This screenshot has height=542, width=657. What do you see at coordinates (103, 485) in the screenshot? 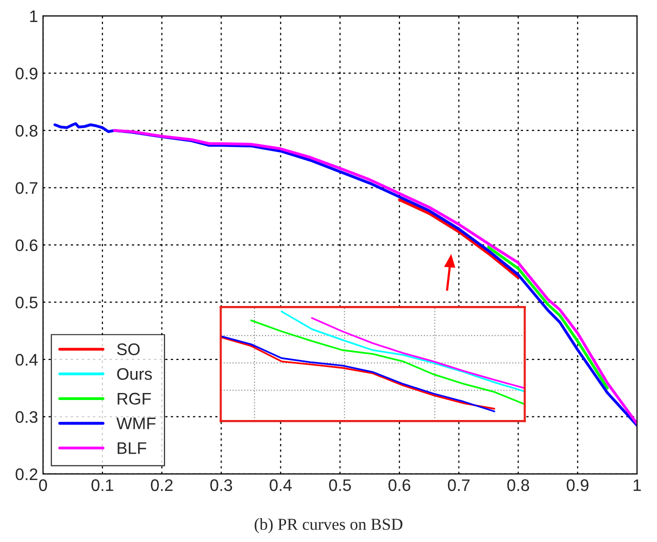
I see `x-tick-label: 0.1` at bounding box center [103, 485].